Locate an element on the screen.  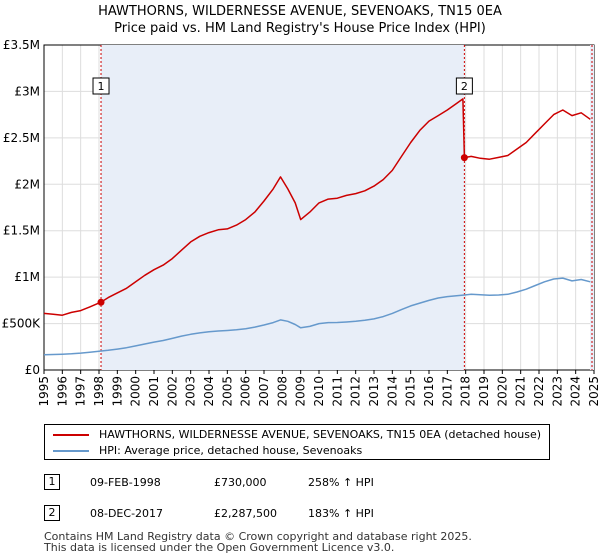
legend-swatch-property is located at coordinates (71, 435).